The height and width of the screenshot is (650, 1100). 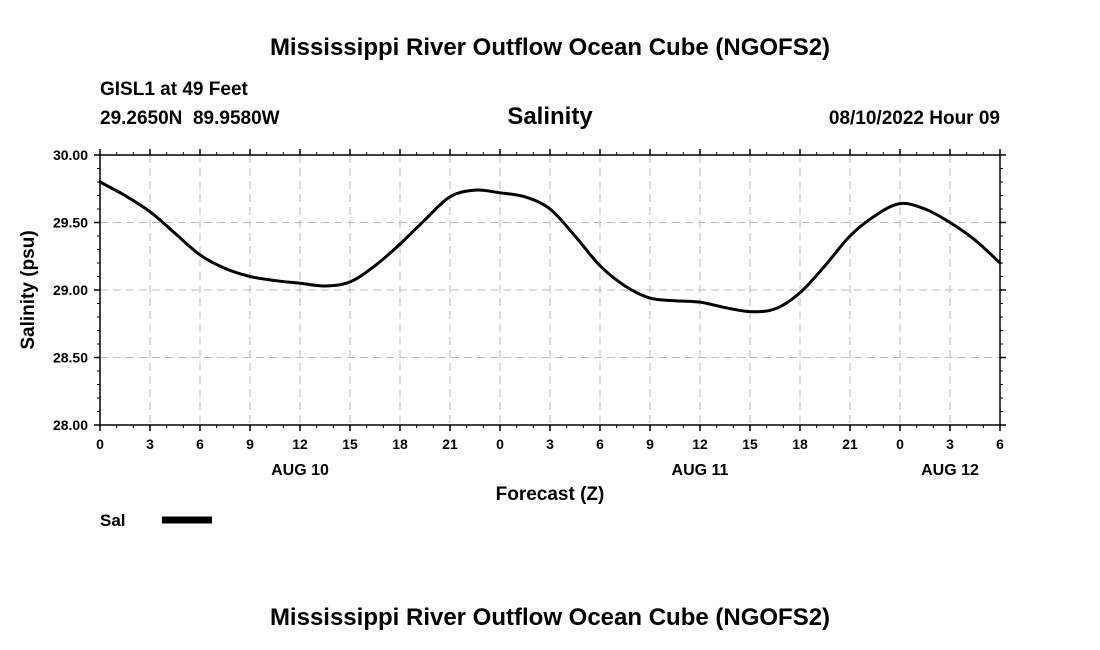 What do you see at coordinates (190, 118) in the screenshot?
I see `station-coords: 29.2650N 89.9580W` at bounding box center [190, 118].